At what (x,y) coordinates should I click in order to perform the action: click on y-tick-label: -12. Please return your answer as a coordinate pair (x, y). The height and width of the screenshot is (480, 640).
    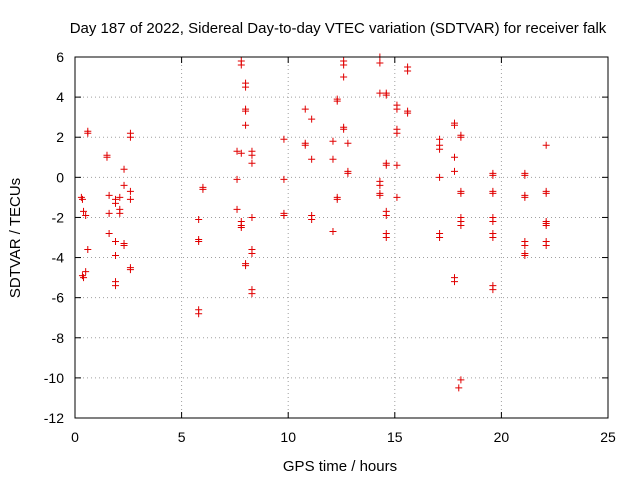
    Looking at the image, I should click on (54, 418).